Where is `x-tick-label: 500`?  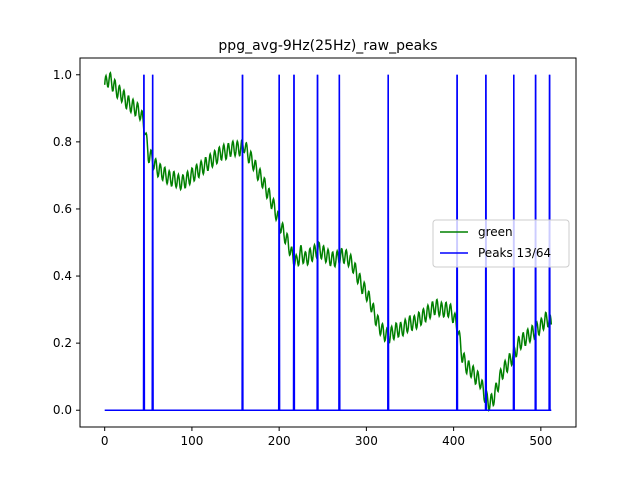 x-tick-label: 500 is located at coordinates (540, 441).